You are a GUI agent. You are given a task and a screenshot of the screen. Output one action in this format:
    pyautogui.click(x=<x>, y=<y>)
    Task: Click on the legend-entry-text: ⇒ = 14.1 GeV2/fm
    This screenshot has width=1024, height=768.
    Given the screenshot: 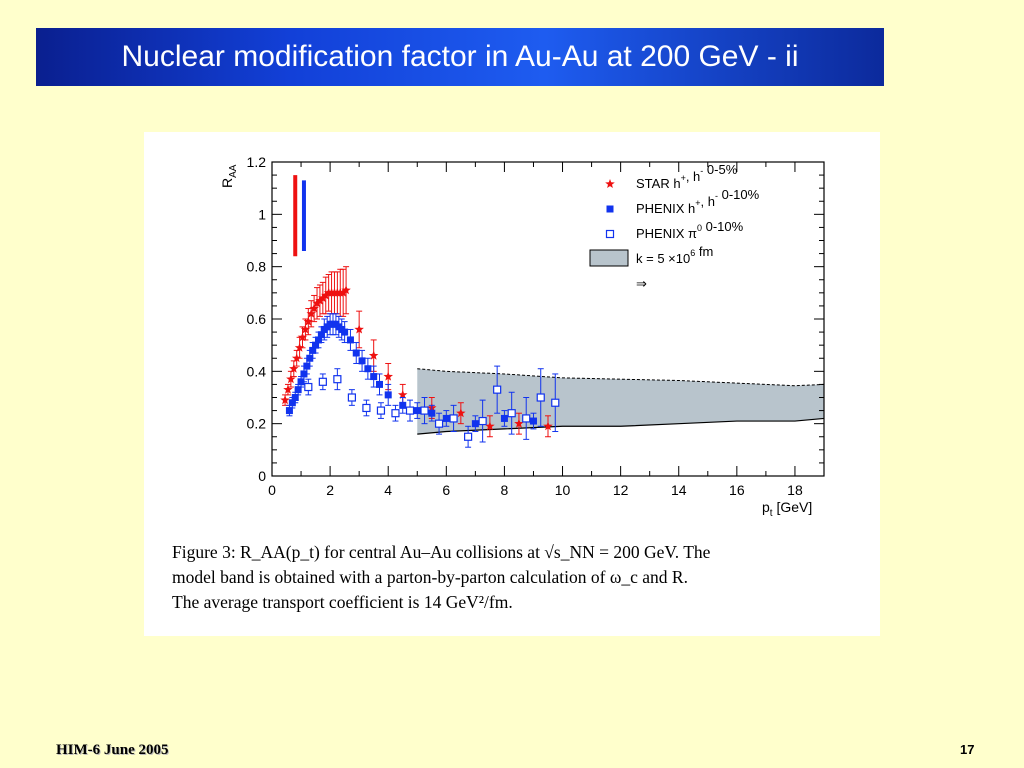 What is the action you would take?
    pyautogui.click(x=641, y=283)
    